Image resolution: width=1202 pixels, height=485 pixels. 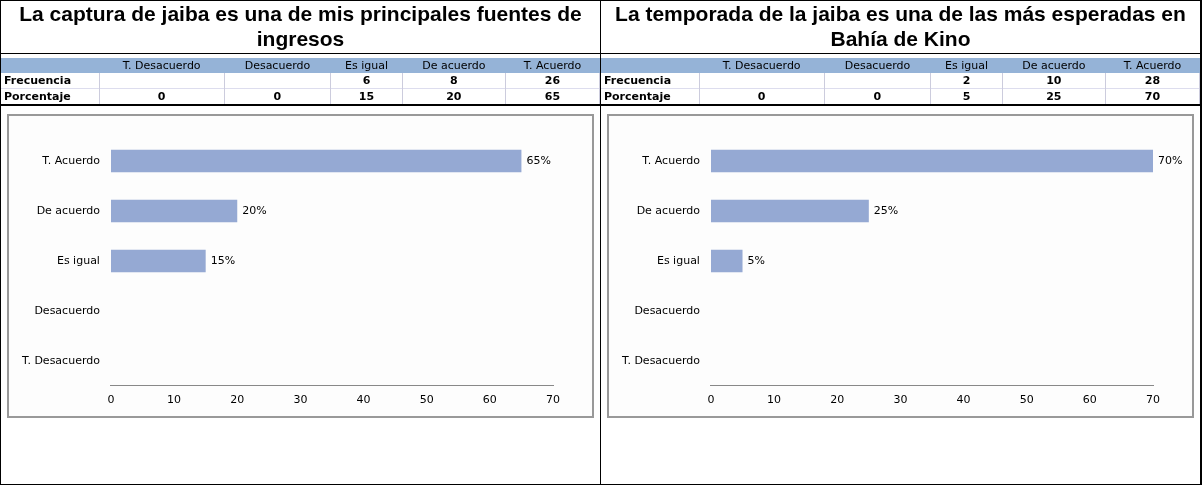 I want to click on data-label: 25%, so click(x=886, y=210).